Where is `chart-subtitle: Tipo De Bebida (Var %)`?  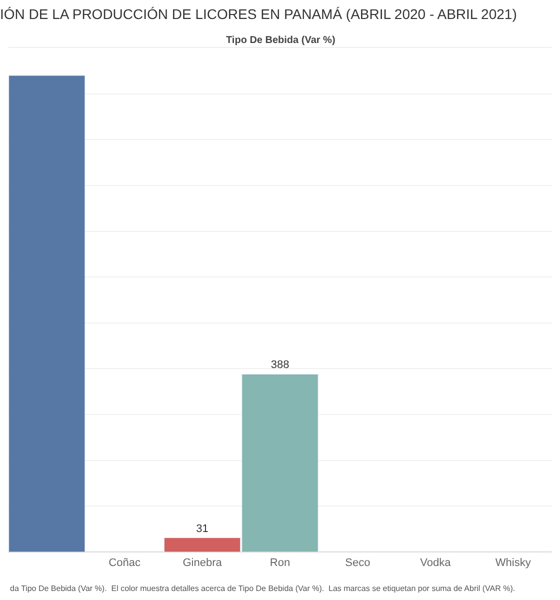
chart-subtitle: Tipo De Bebida (Var %) is located at coordinates (281, 40).